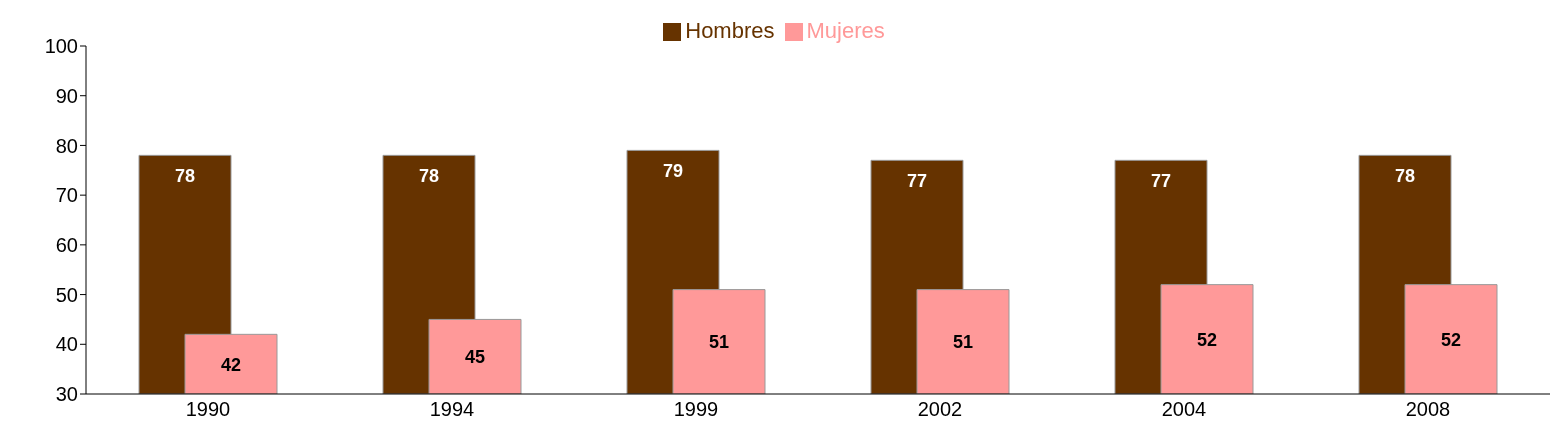 Image resolution: width=1568 pixels, height=442 pixels. Describe the element at coordinates (66, 394) in the screenshot. I see `y-tick-label: 30` at that location.